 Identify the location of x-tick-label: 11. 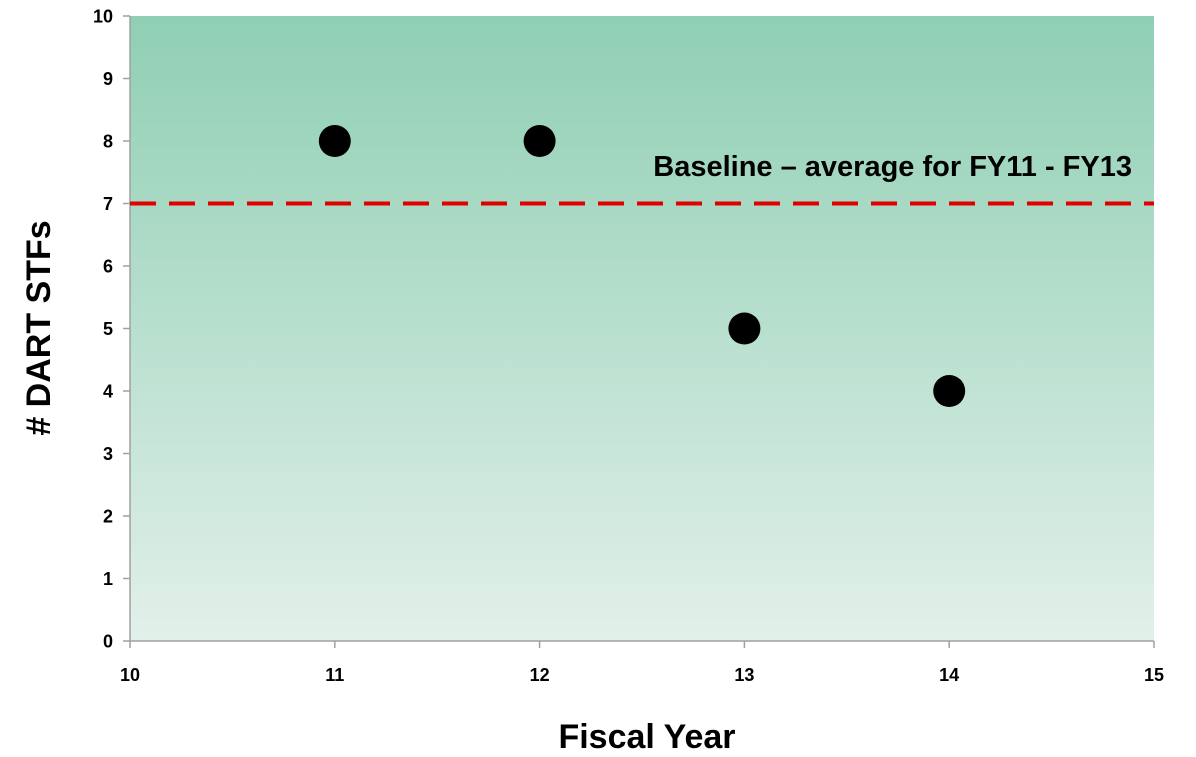
(334, 675).